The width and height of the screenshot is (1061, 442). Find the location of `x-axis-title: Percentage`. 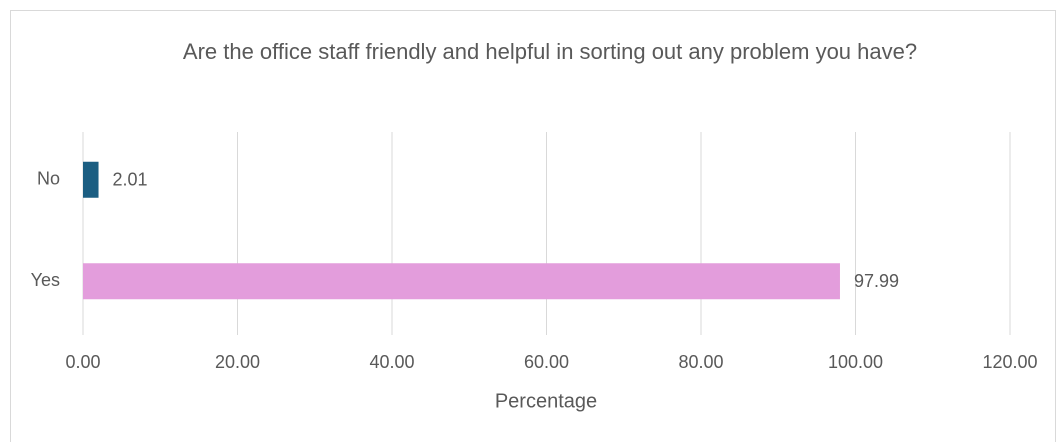

x-axis-title: Percentage is located at coordinates (546, 401).